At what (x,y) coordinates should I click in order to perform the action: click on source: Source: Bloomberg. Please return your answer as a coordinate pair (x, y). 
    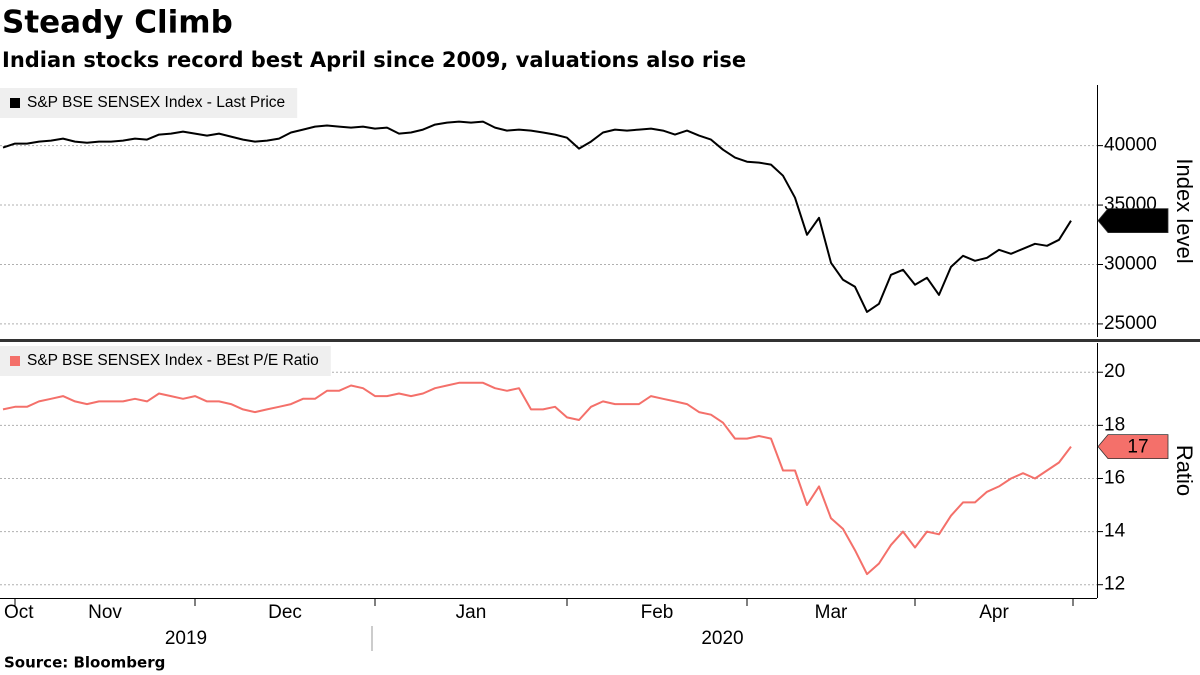
    Looking at the image, I should click on (84, 663).